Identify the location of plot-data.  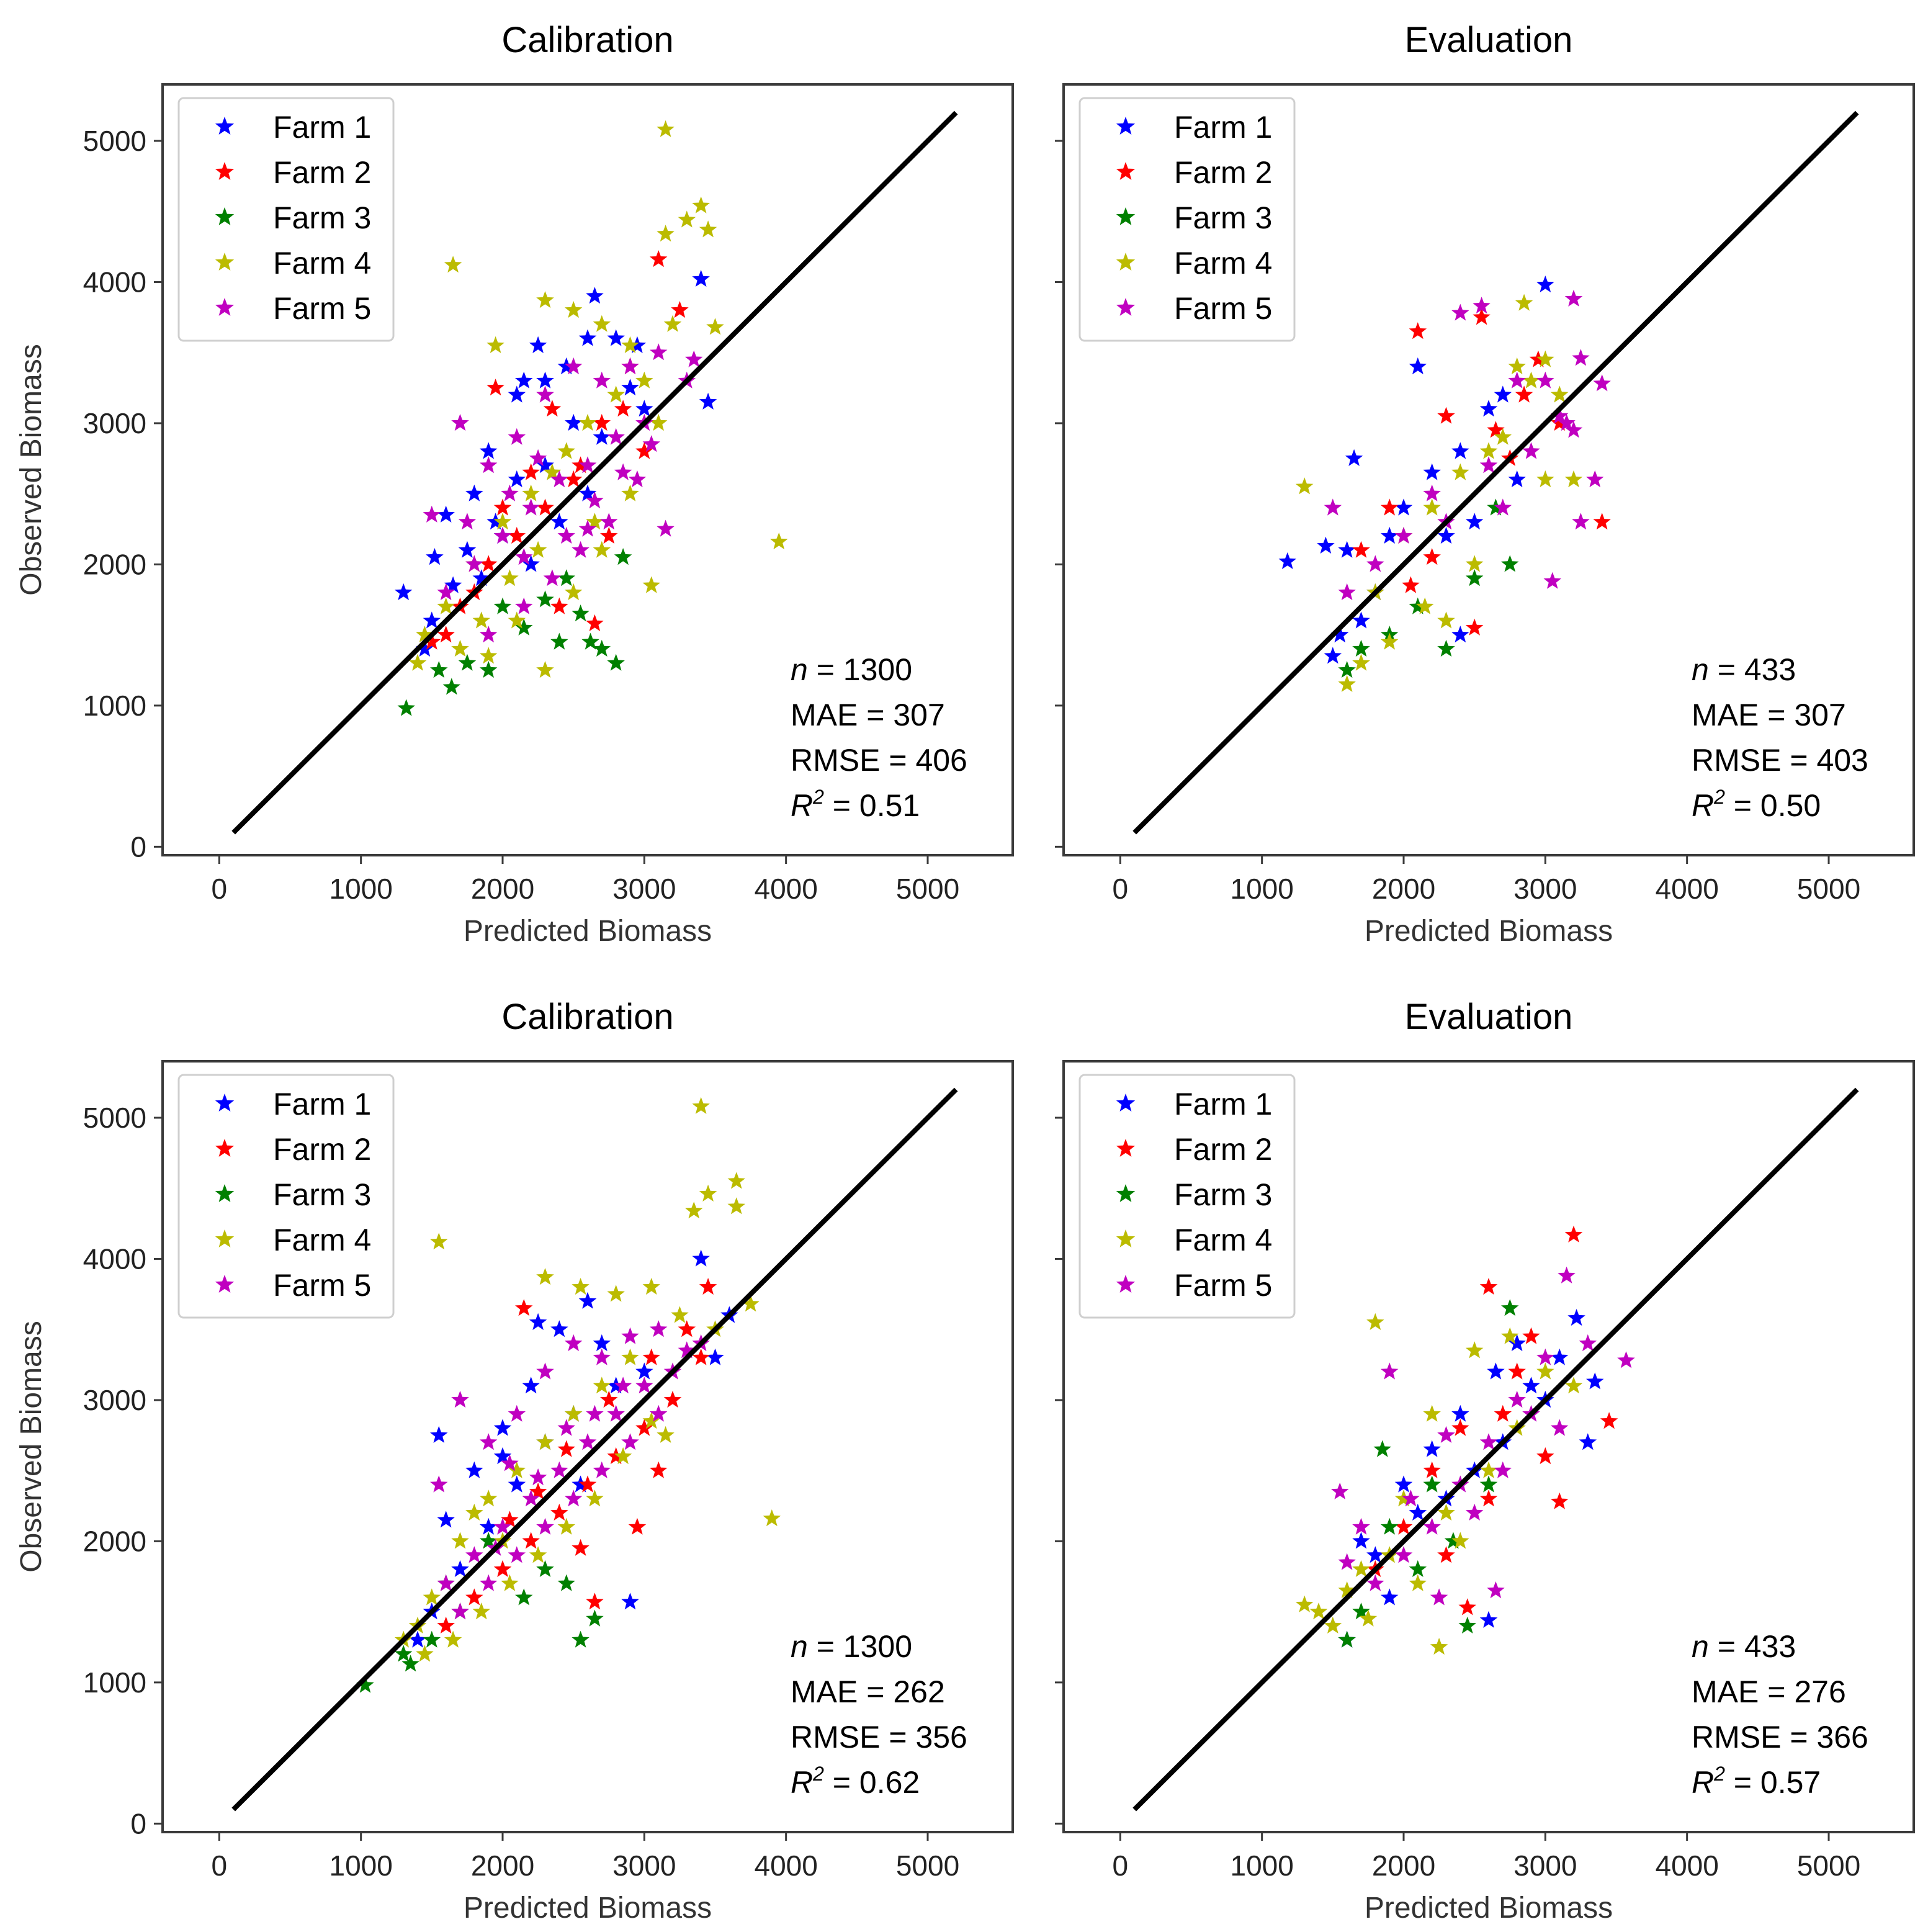
(1496, 1449).